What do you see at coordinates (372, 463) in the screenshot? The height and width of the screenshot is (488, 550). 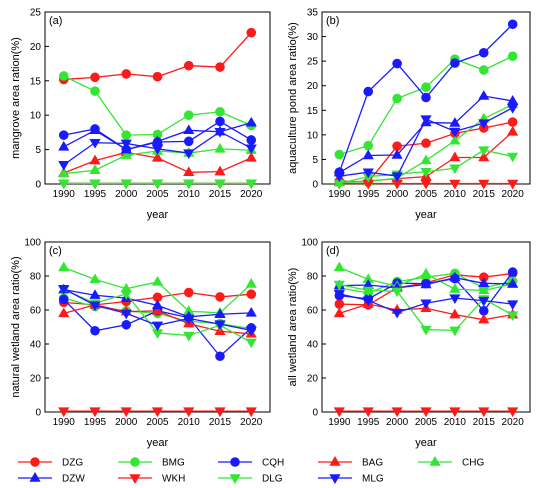 I see `legend-label: BAG` at bounding box center [372, 463].